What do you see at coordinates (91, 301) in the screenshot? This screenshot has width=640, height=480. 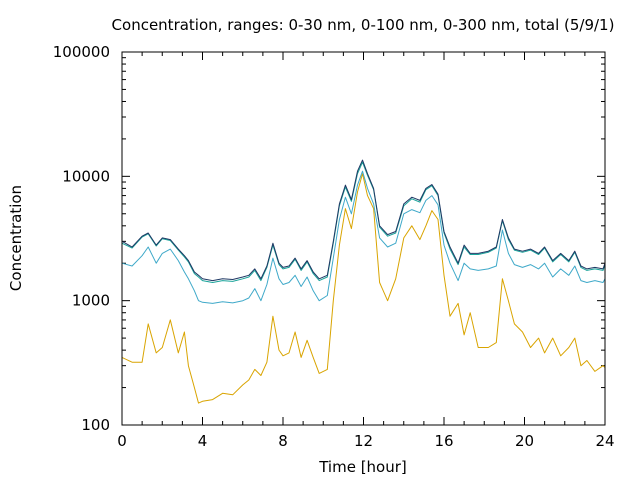 I see `y-tick-label: 1000` at bounding box center [91, 301].